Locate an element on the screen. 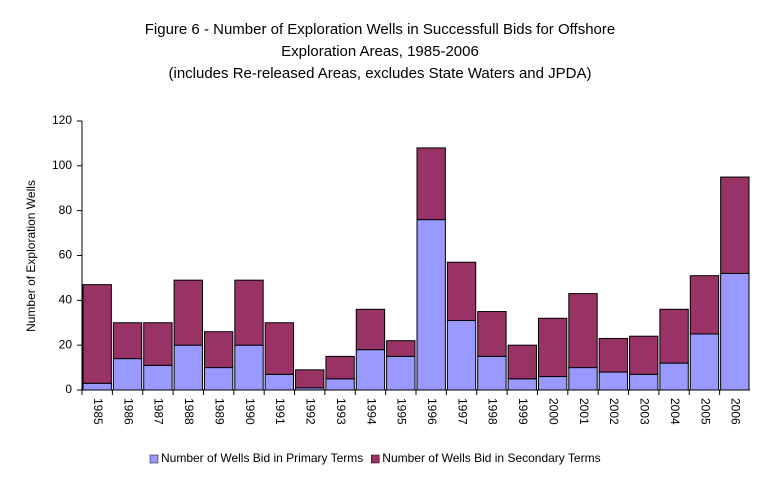  x-tick-label: 2005 is located at coordinates (705, 411).